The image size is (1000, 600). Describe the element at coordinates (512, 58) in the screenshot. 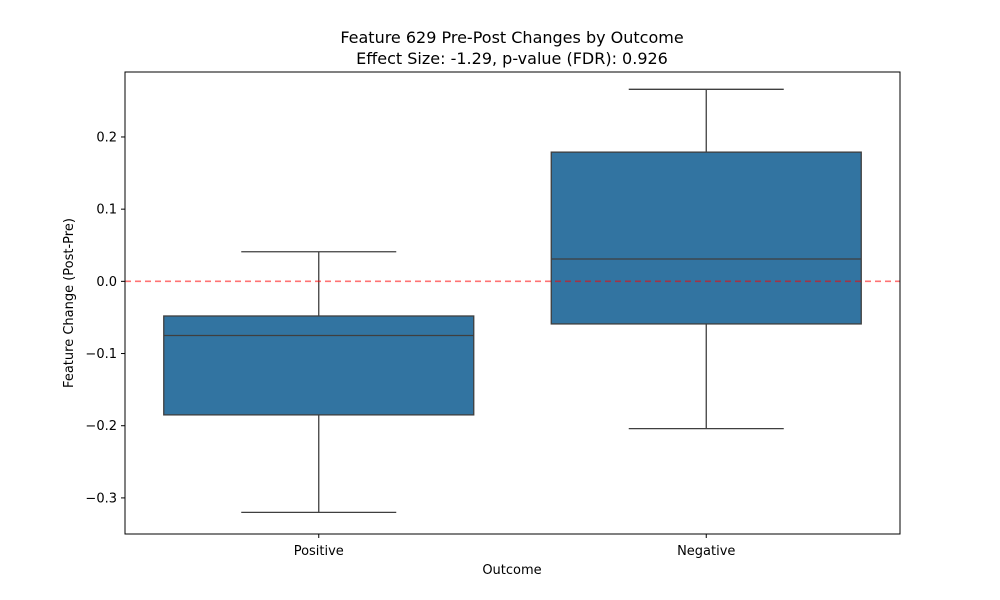

I see `chart-subtitle: Effect Size: -1.29, p-value (FDR): 0.926` at that location.